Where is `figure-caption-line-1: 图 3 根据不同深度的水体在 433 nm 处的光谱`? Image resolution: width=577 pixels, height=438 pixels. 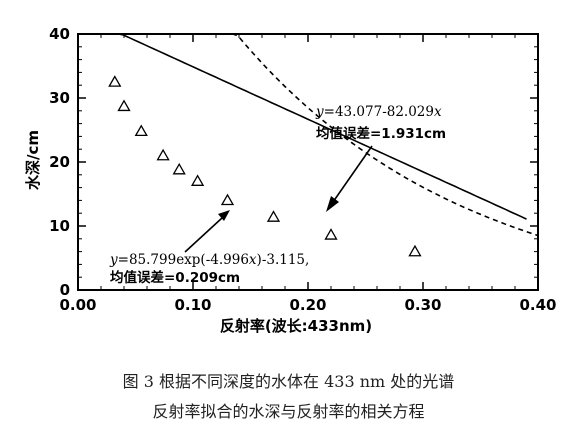 figure-caption-line-1: 图 3 根据不同深度的水体在 433 nm 处的光谱 is located at coordinates (288, 381).